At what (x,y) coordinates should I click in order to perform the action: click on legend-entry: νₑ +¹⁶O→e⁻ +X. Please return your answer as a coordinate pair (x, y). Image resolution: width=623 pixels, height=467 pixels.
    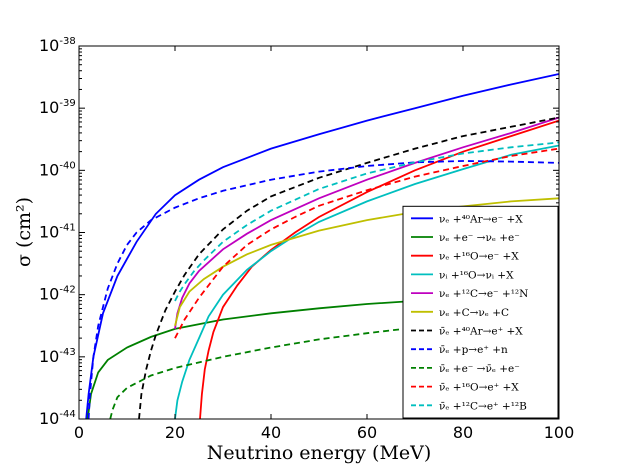
    Looking at the image, I should click on (479, 257).